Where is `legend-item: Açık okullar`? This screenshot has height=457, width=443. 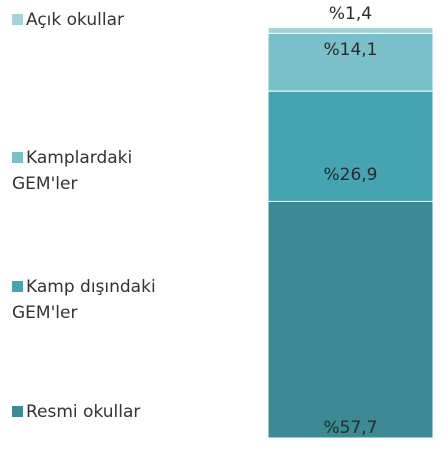
legend-item: Açık okullar is located at coordinates (87, 20).